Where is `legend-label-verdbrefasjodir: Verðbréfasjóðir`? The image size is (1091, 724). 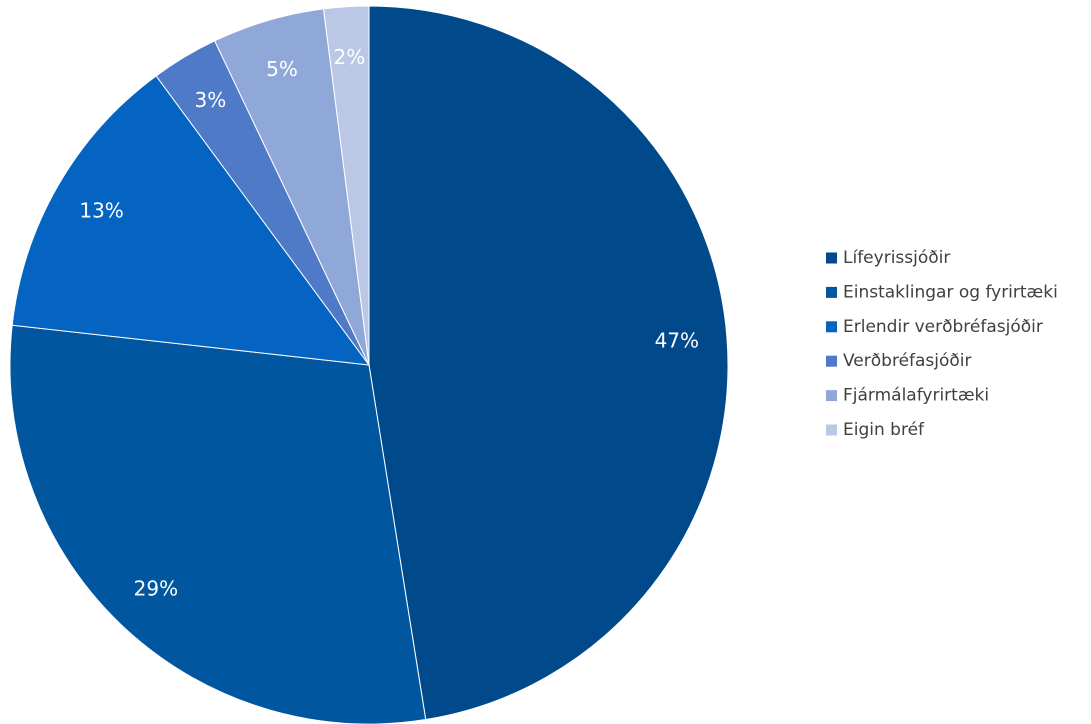
legend-label-verdbrefasjodir: Verðbréfasjóðir is located at coordinates (907, 361).